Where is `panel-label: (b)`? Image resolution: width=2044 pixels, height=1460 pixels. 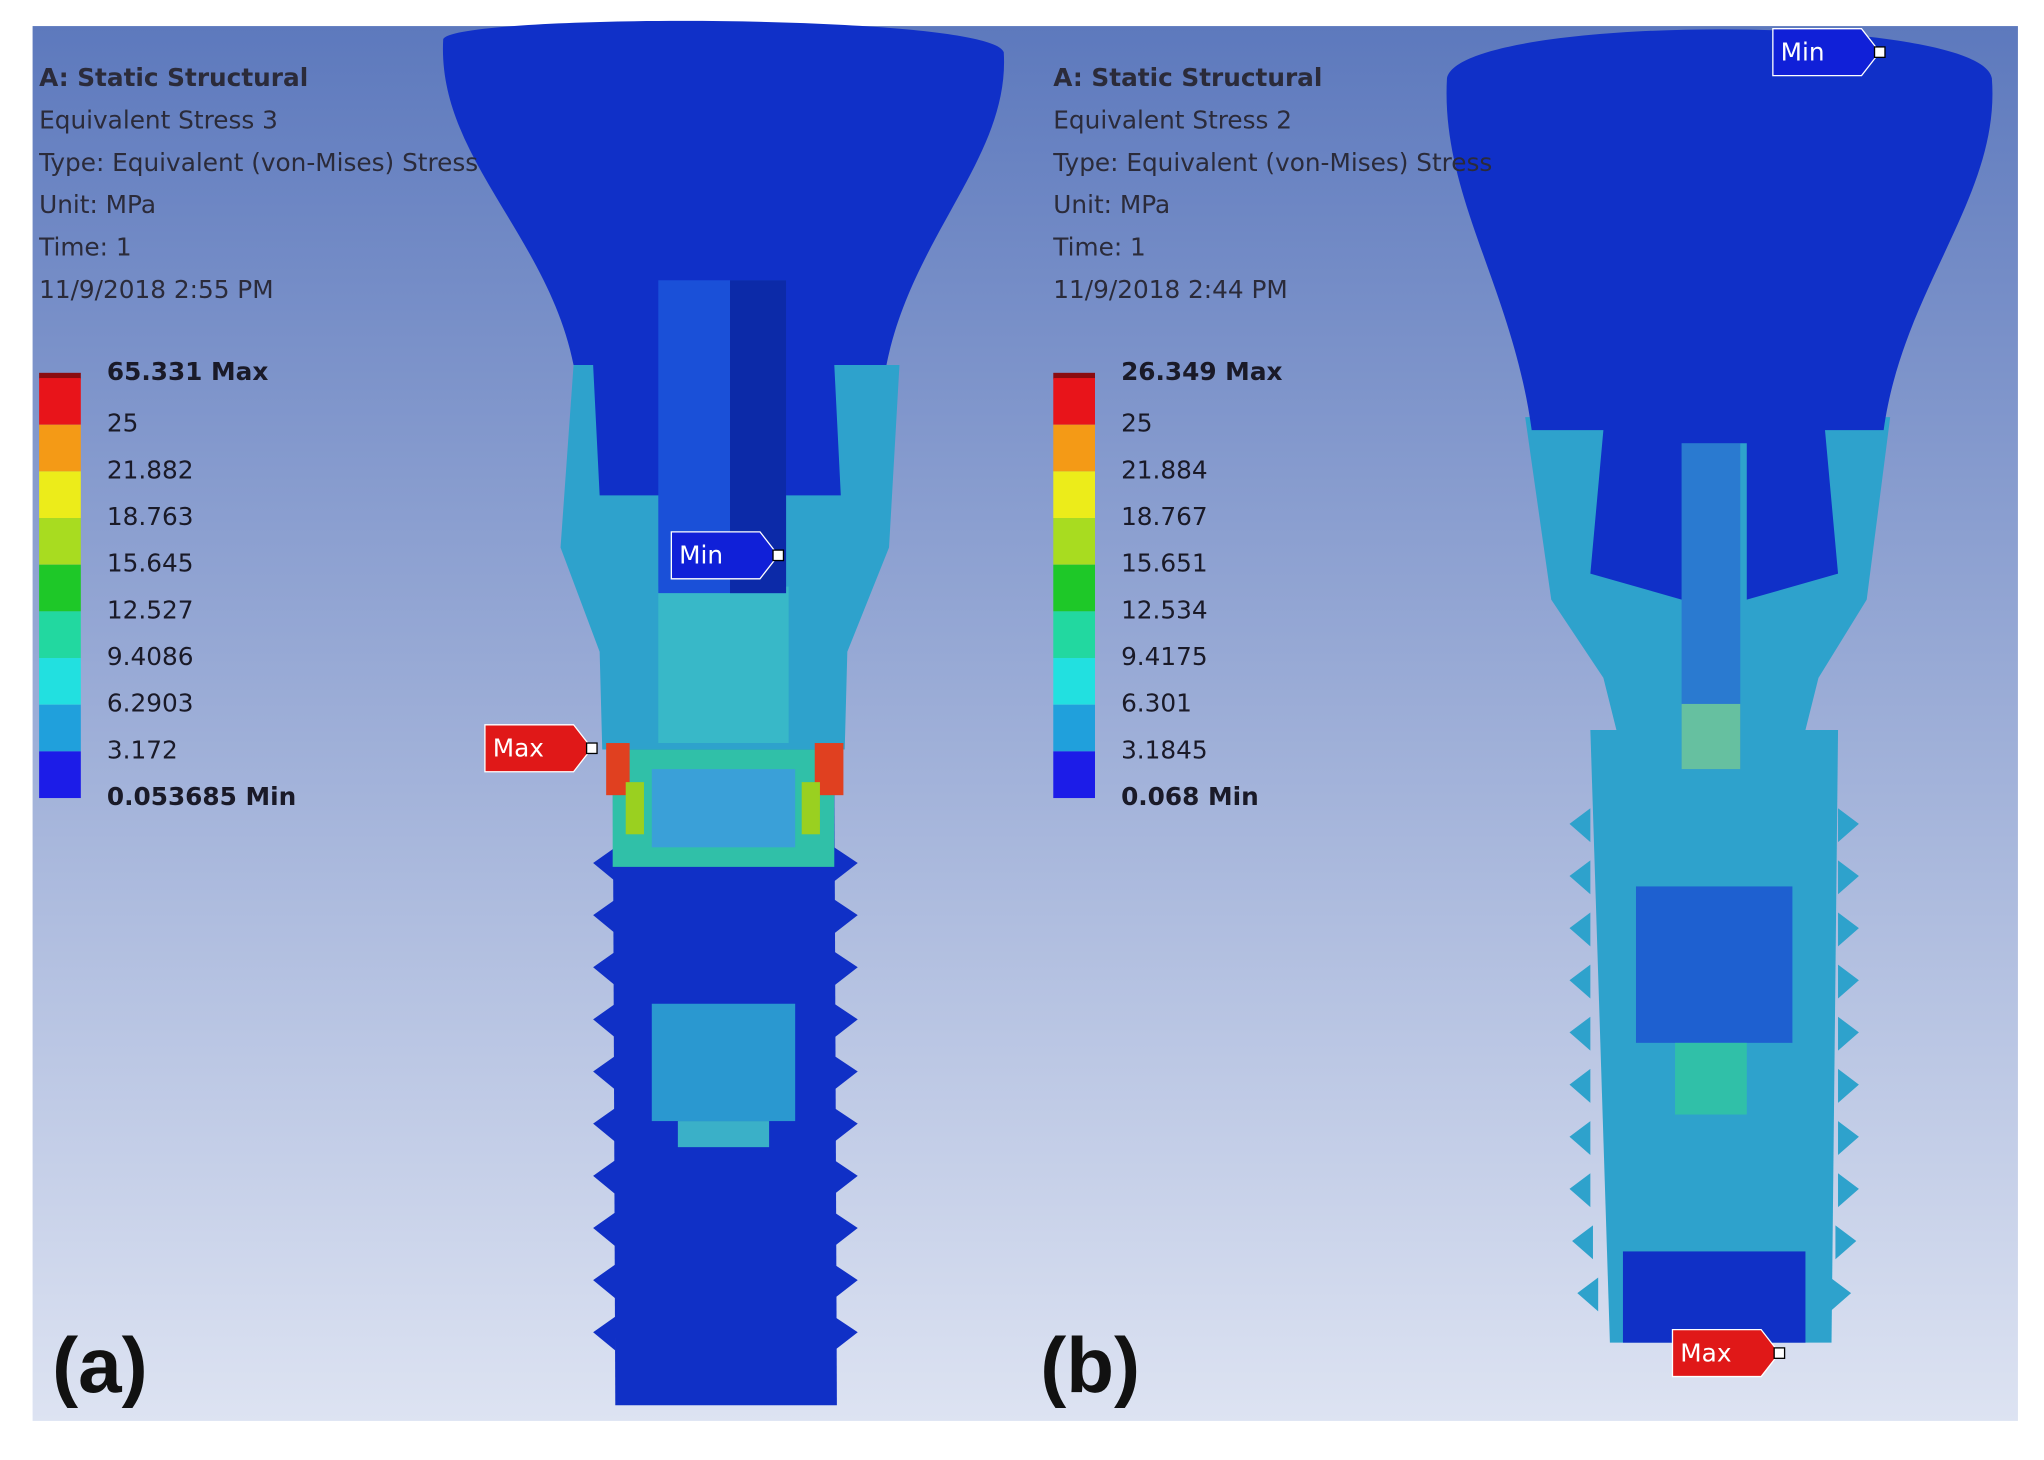 panel-label: (b) is located at coordinates (1090, 1365).